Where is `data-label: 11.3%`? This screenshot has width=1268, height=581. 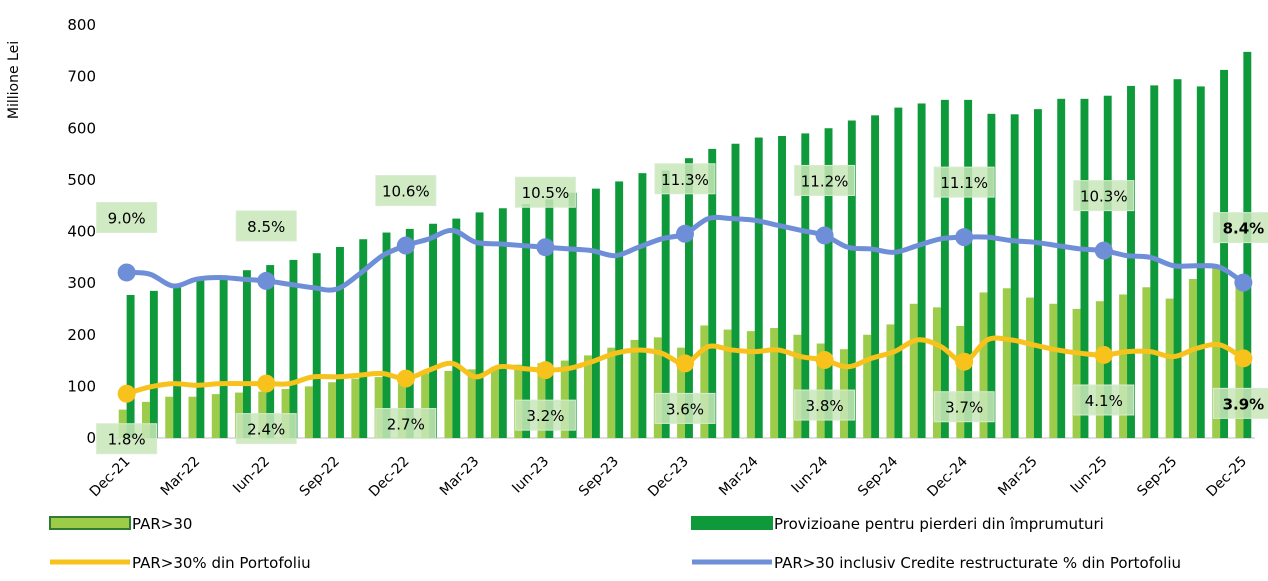 data-label: 11.3% is located at coordinates (685, 179).